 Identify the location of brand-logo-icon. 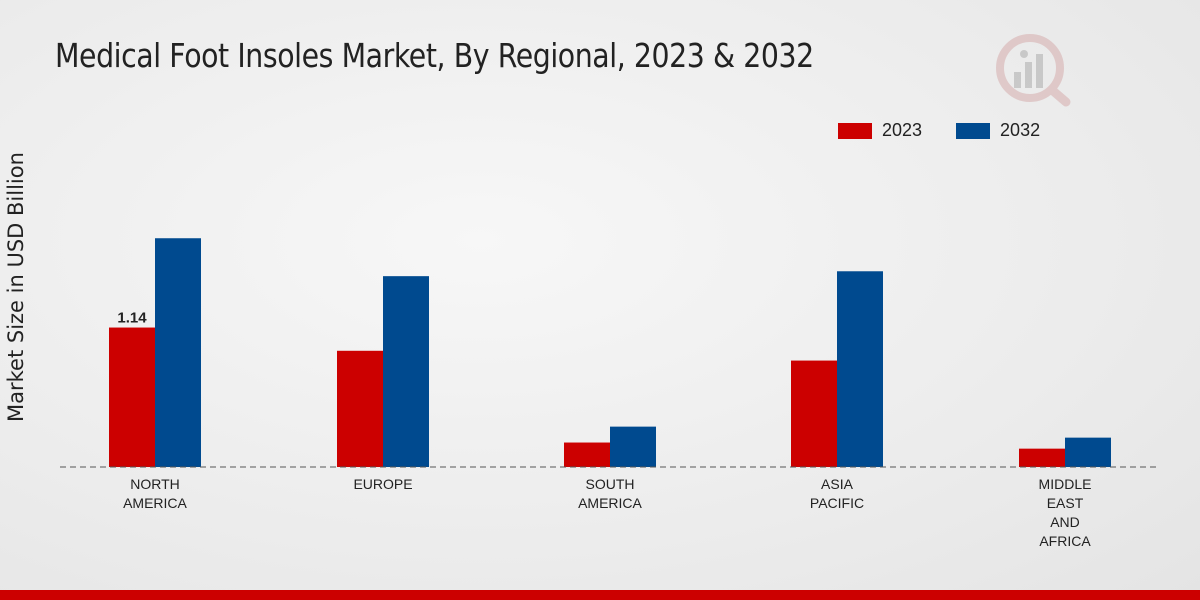
(1033, 70).